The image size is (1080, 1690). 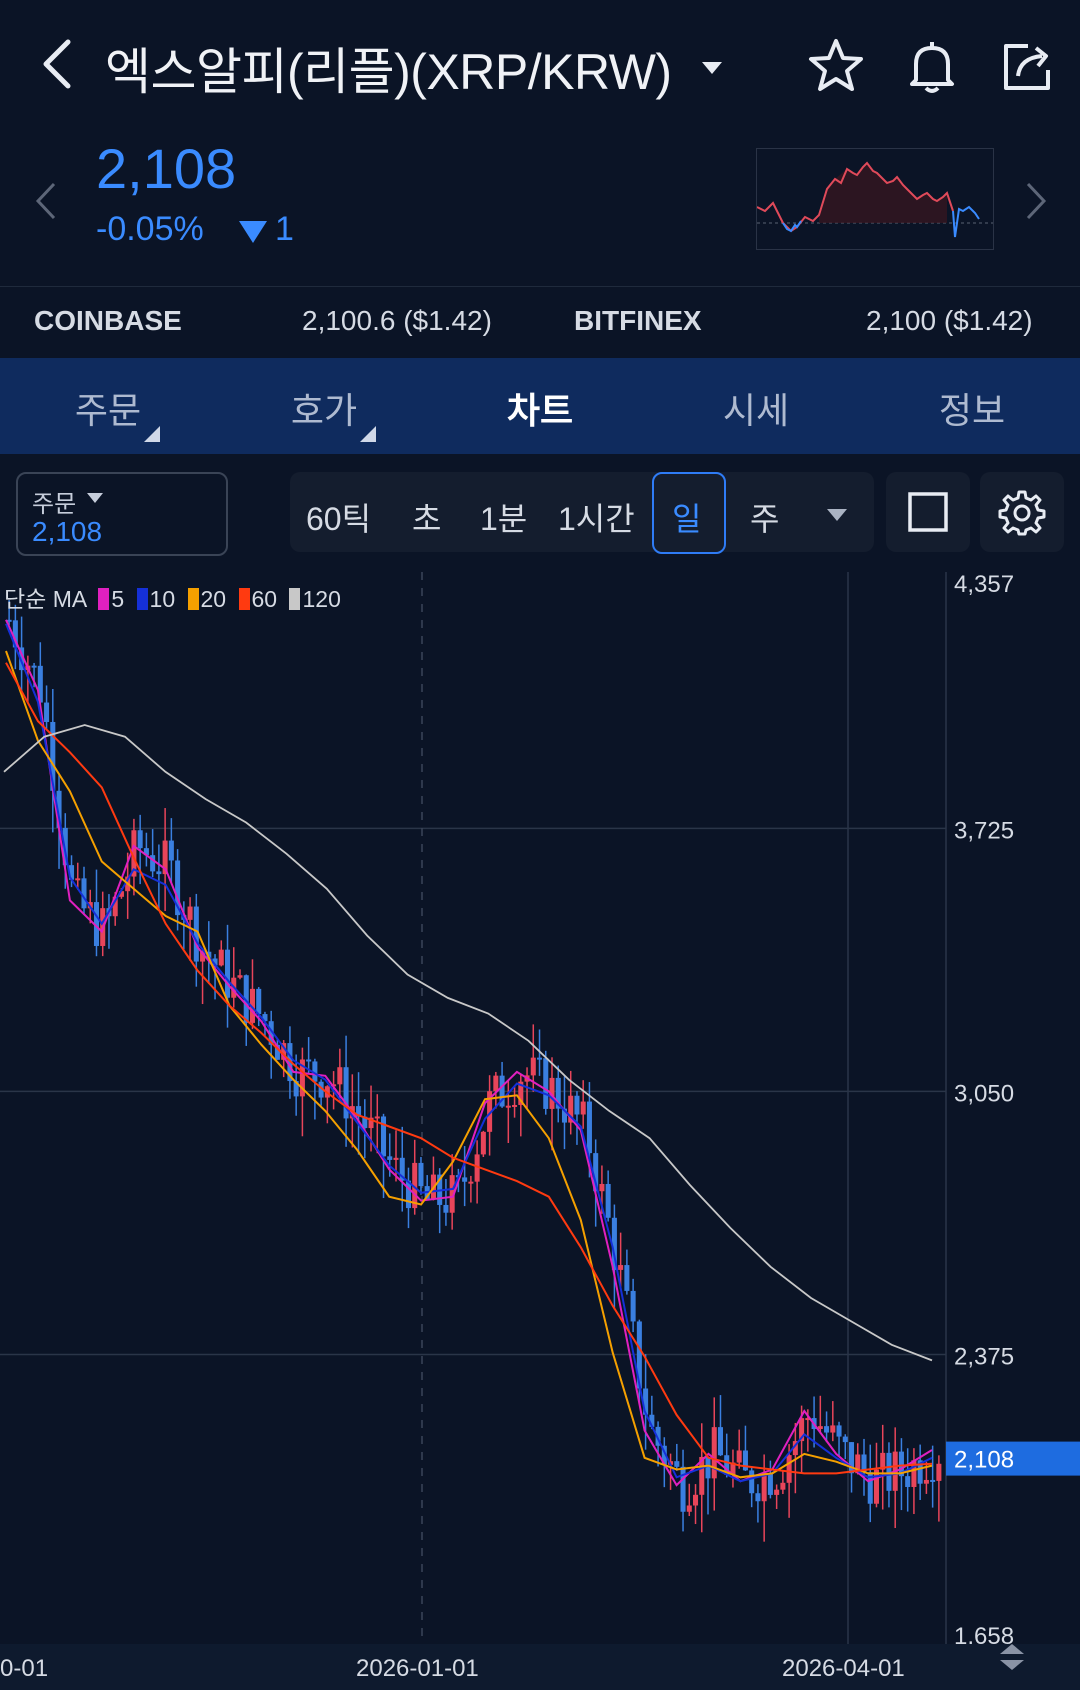 What do you see at coordinates (596, 519) in the screenshot?
I see `period-1-hour: 1시간` at bounding box center [596, 519].